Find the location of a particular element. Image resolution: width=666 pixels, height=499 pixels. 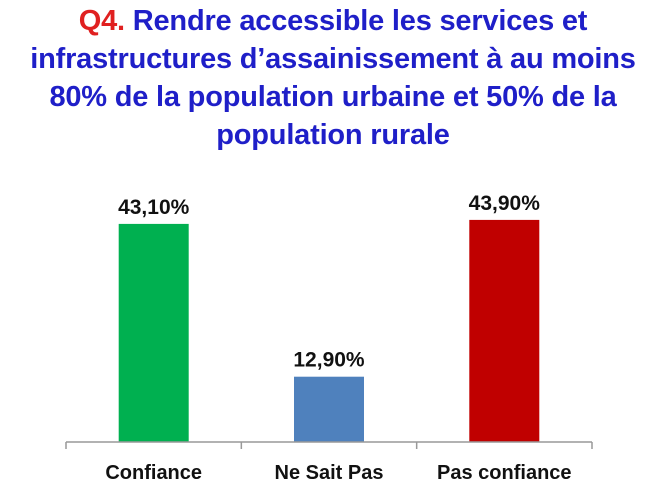

bar-value-label: 43,10% is located at coordinates (154, 207).